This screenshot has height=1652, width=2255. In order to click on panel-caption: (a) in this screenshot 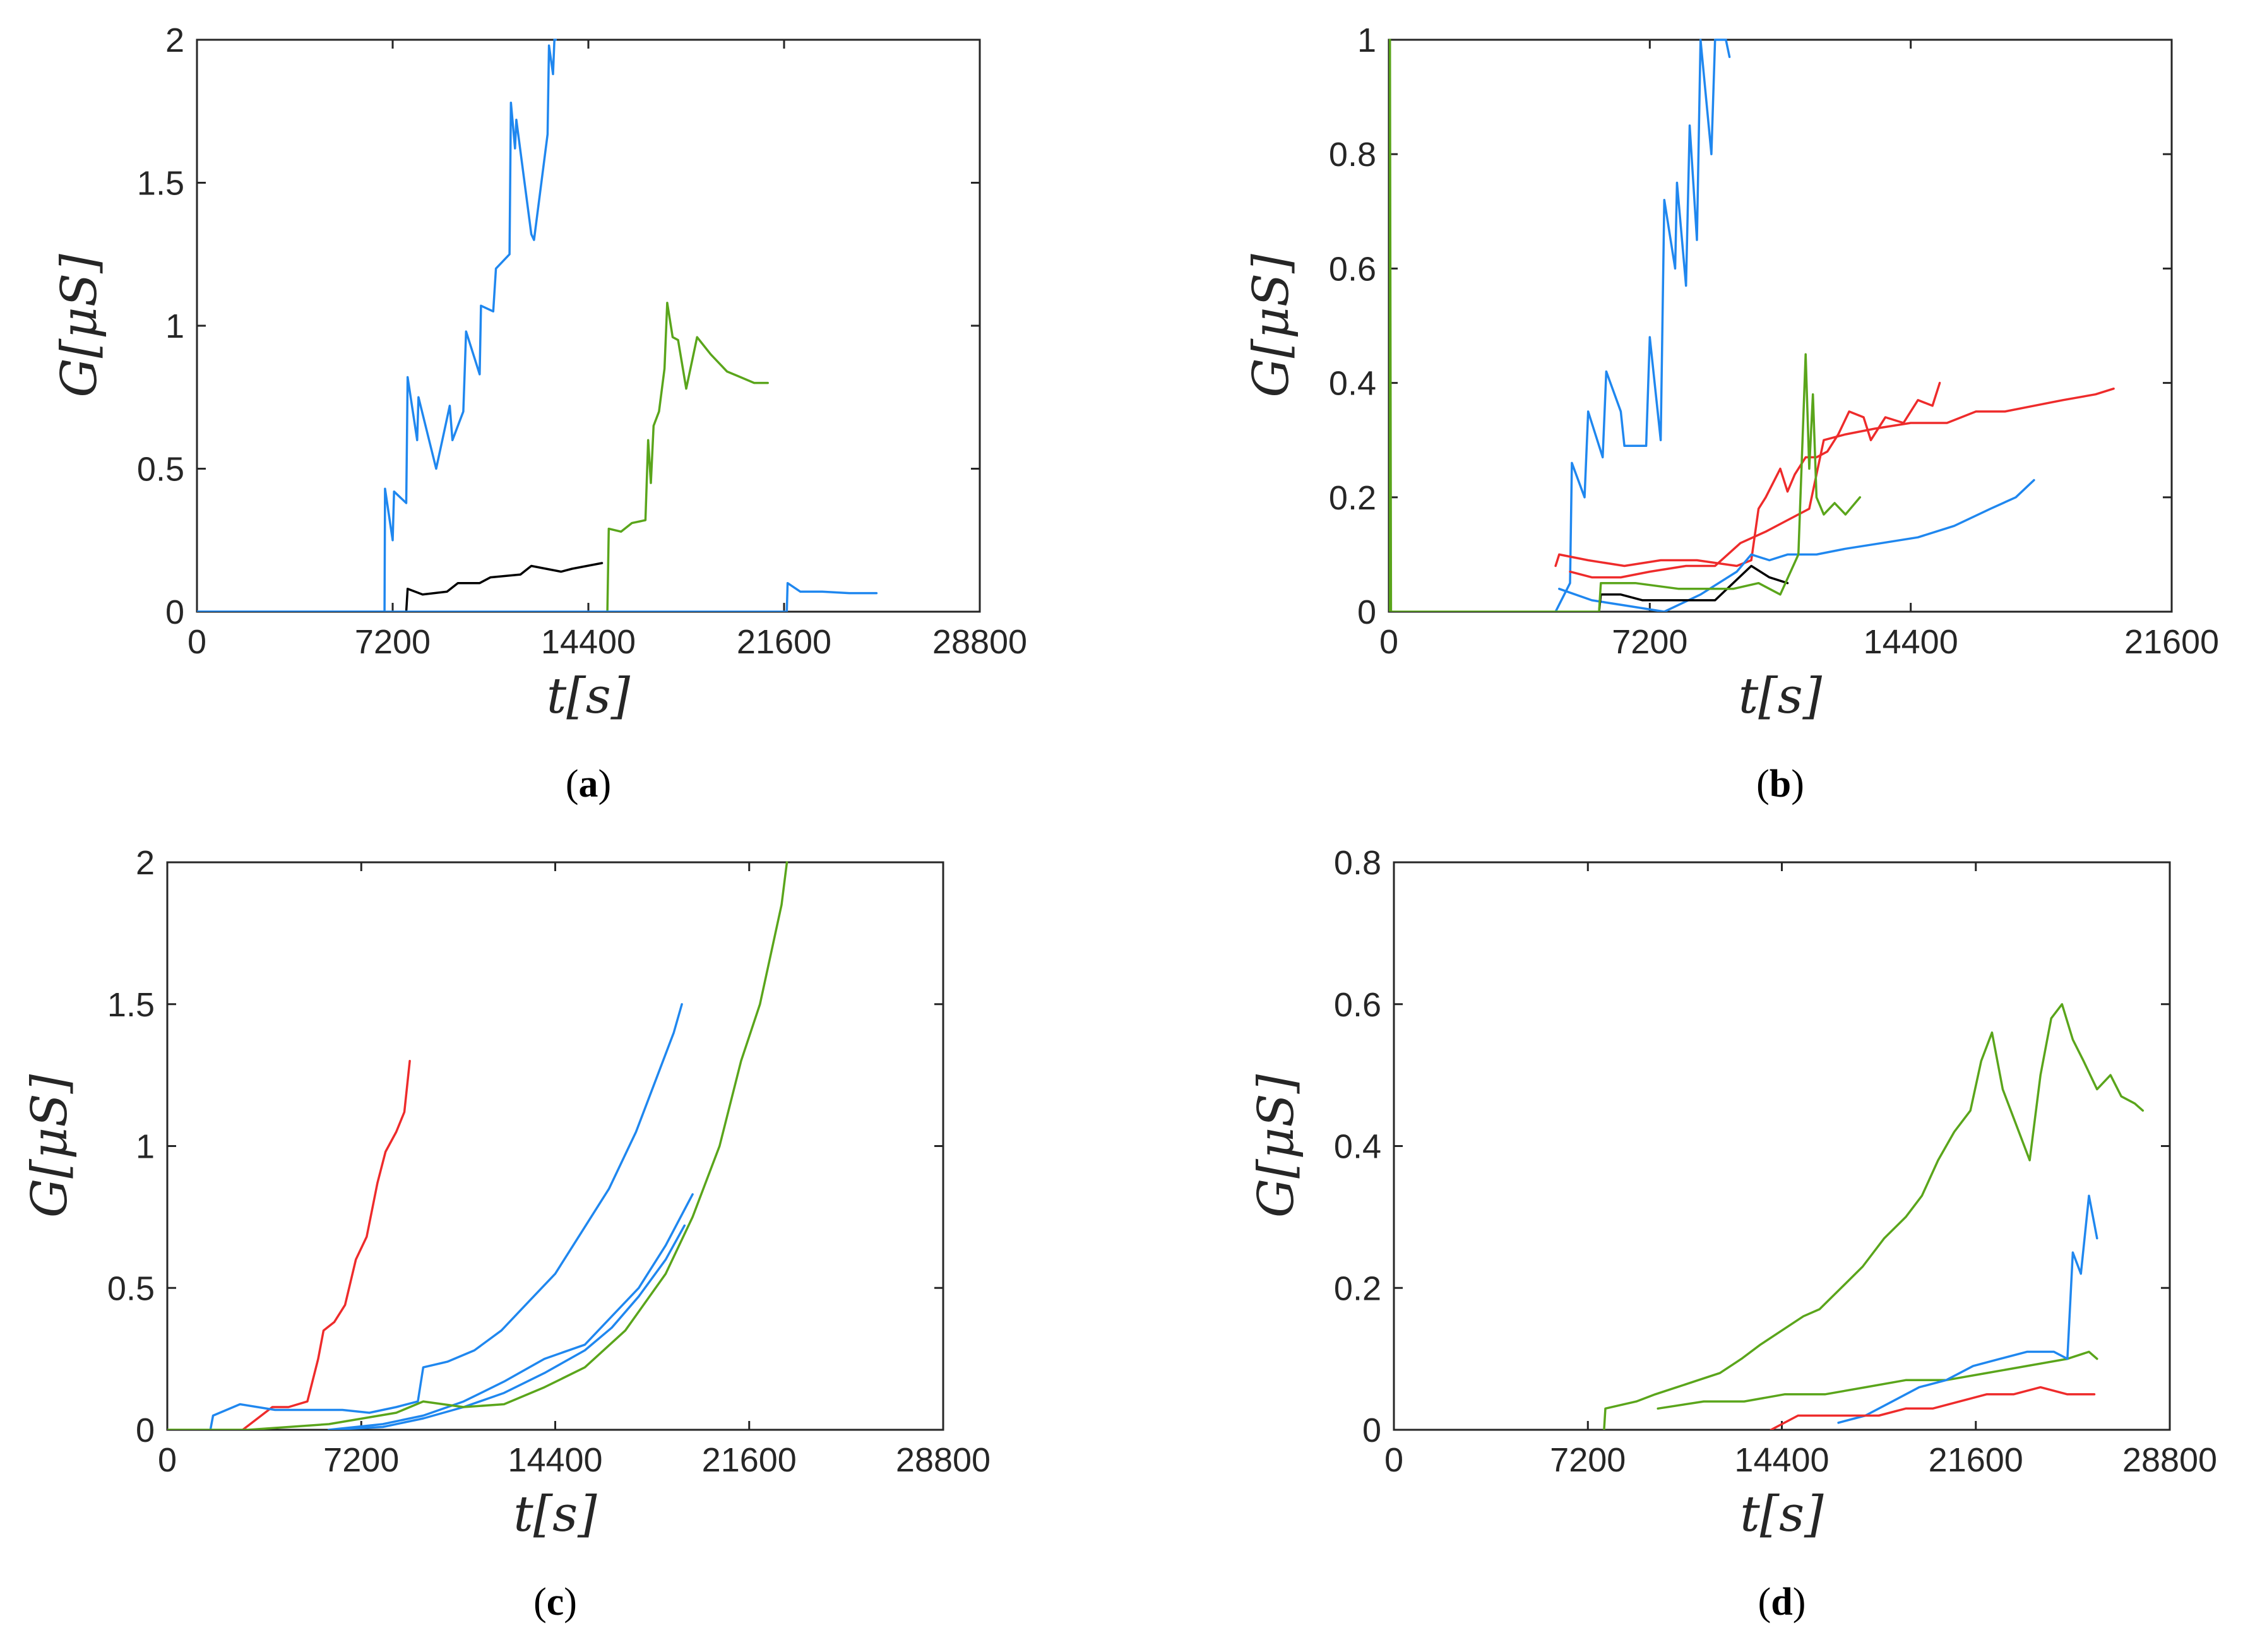, I will do `click(588, 784)`.